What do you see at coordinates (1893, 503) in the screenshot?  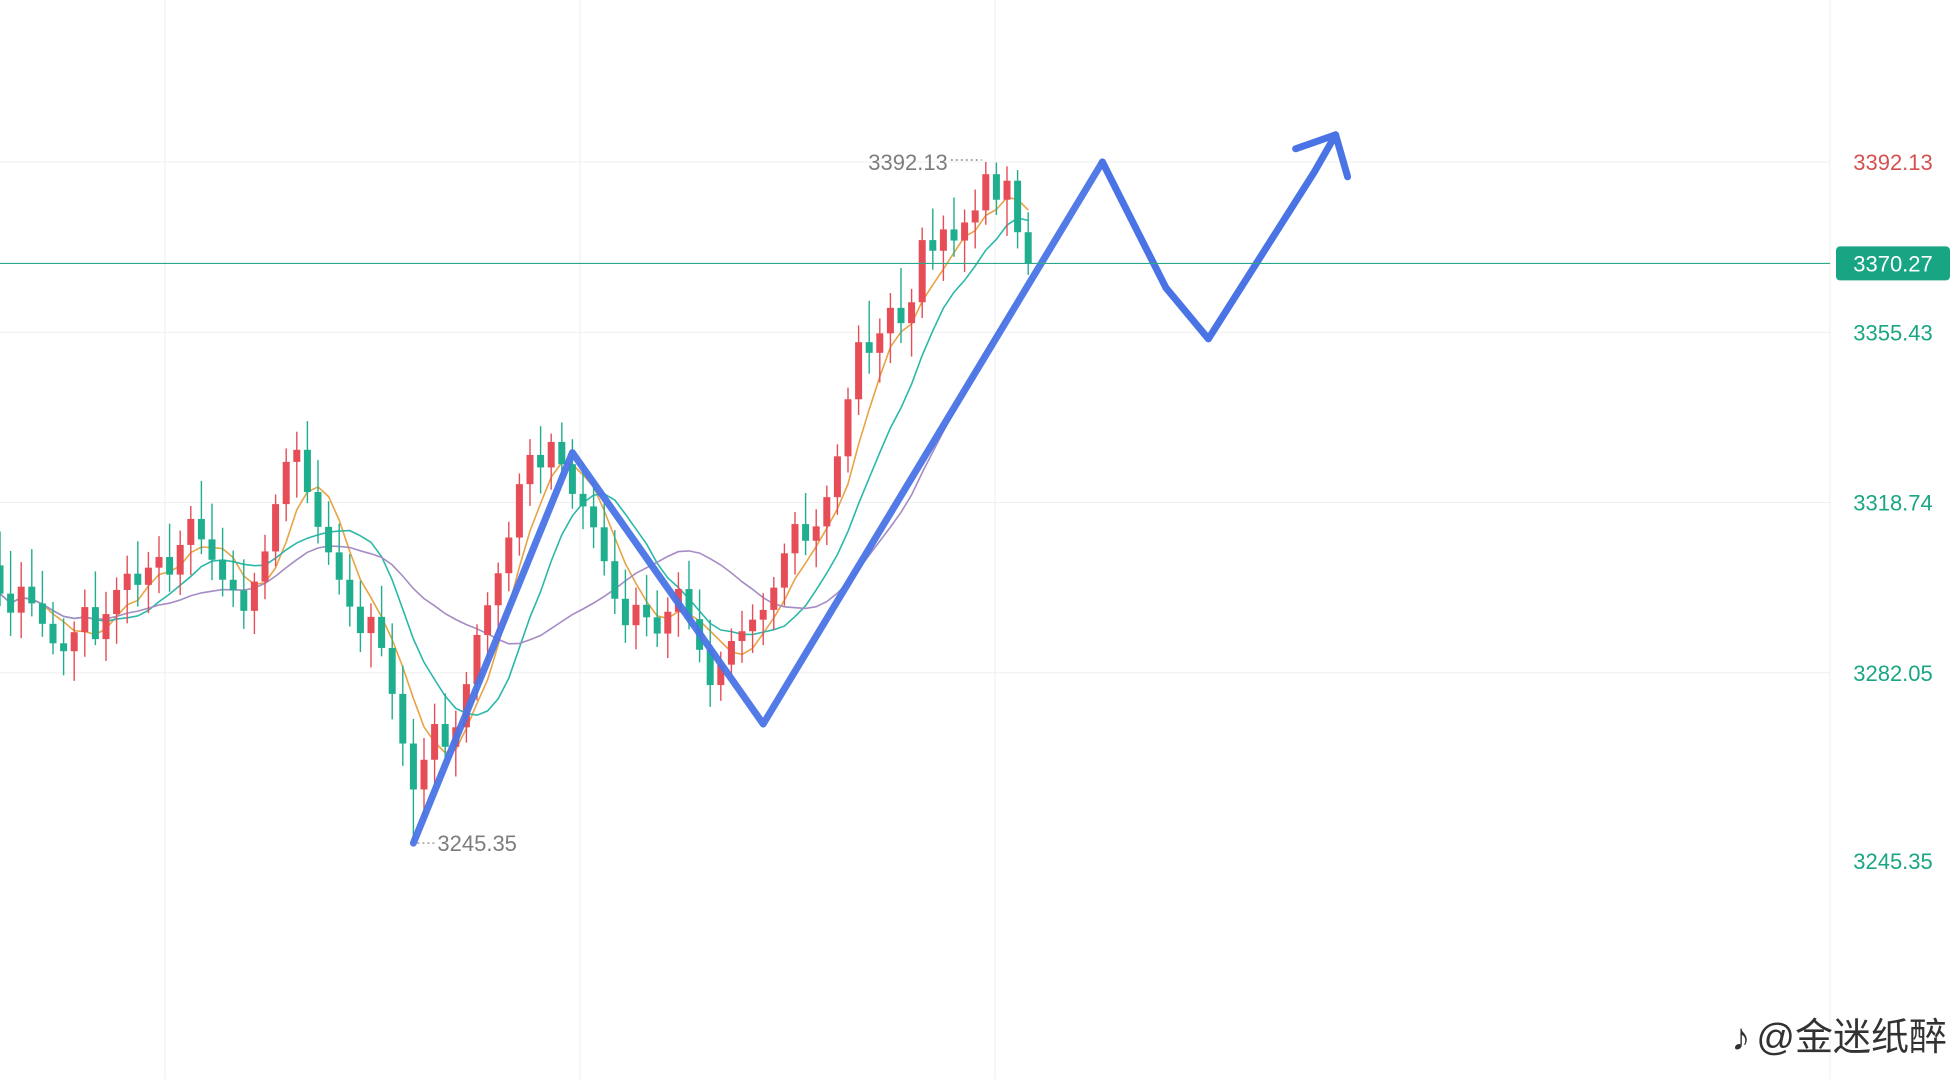 I see `price-axis-tick-label: 3318.74` at bounding box center [1893, 503].